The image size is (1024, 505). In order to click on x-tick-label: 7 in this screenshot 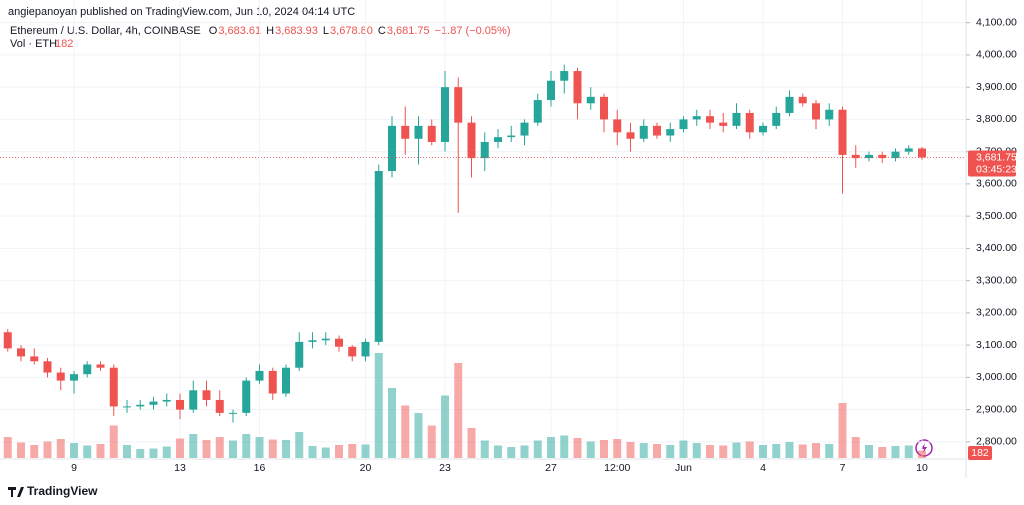, I will do `click(843, 468)`.